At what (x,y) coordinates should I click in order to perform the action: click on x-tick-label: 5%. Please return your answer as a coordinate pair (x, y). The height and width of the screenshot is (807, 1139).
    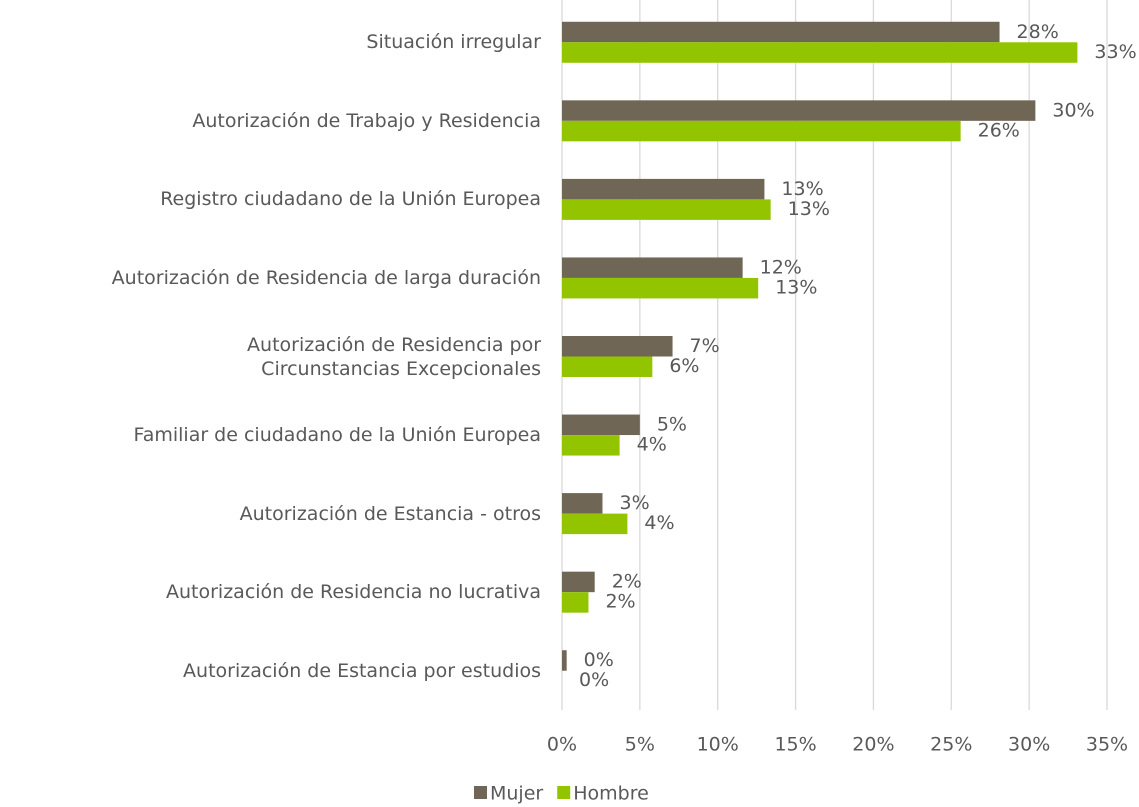
    Looking at the image, I should click on (640, 745).